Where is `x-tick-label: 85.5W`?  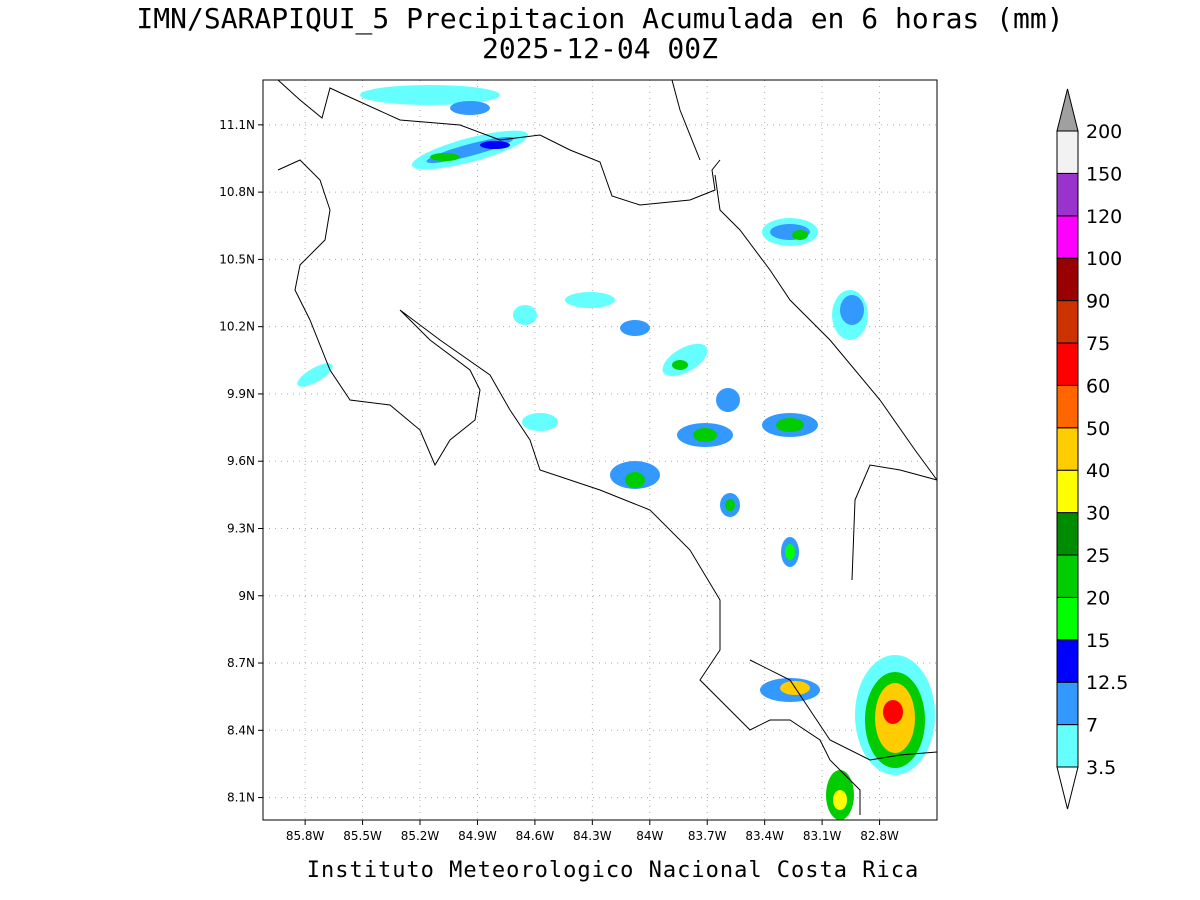
x-tick-label: 85.5W is located at coordinates (362, 836).